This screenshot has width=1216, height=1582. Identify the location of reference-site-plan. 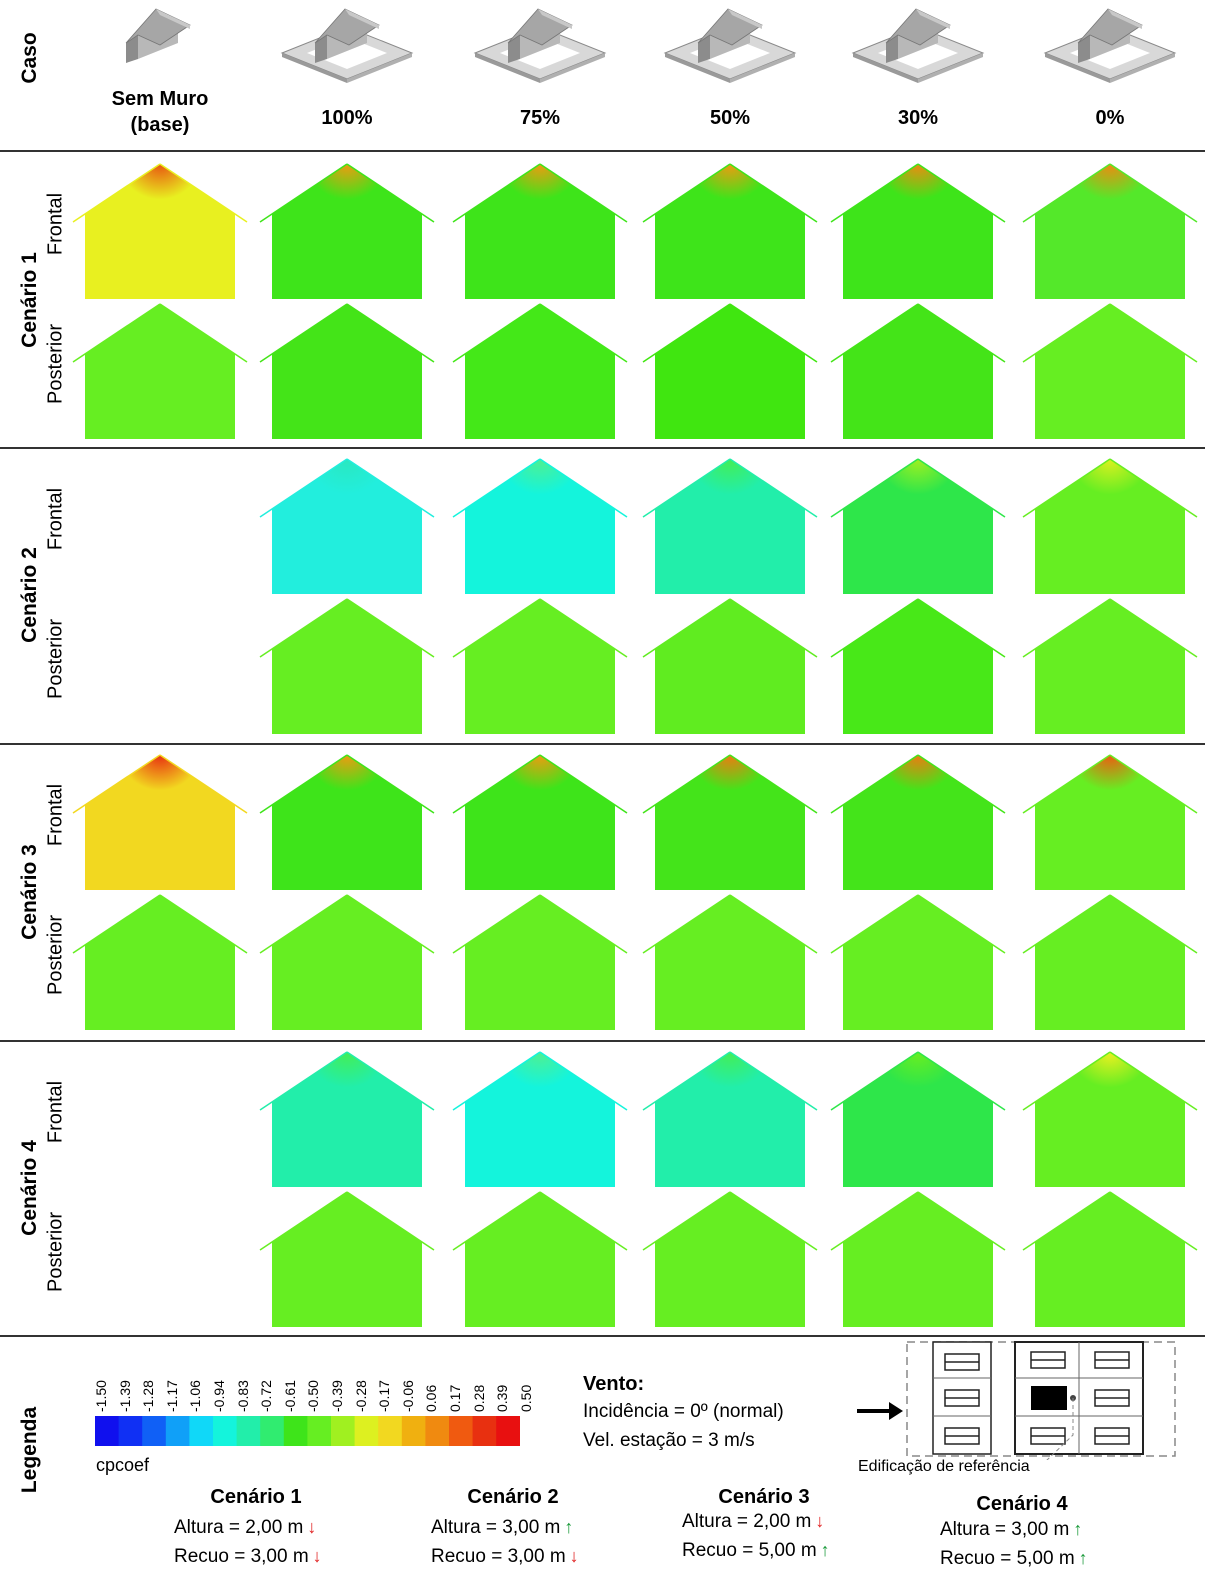
(1041, 1400).